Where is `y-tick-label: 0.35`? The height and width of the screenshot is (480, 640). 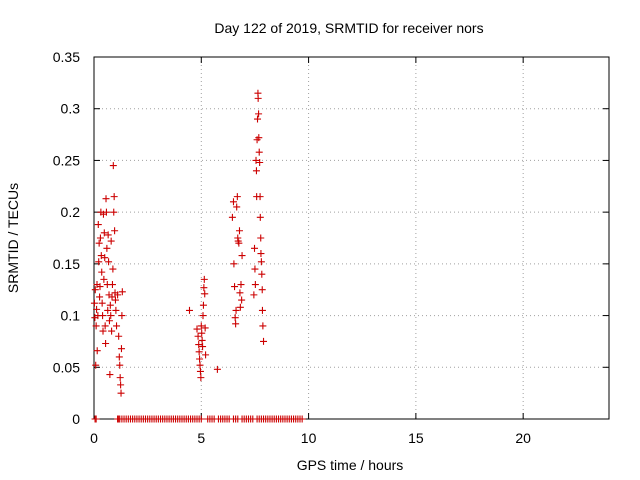
y-tick-label: 0.35 is located at coordinates (66, 57).